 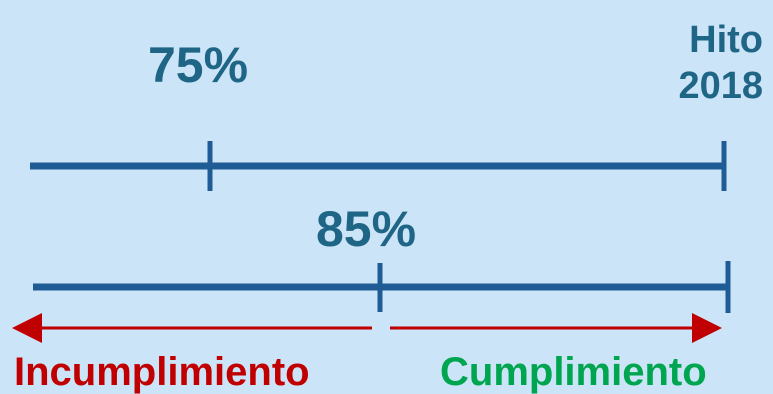 What do you see at coordinates (366, 229) in the screenshot?
I see `bottom-percent-label: 85%` at bounding box center [366, 229].